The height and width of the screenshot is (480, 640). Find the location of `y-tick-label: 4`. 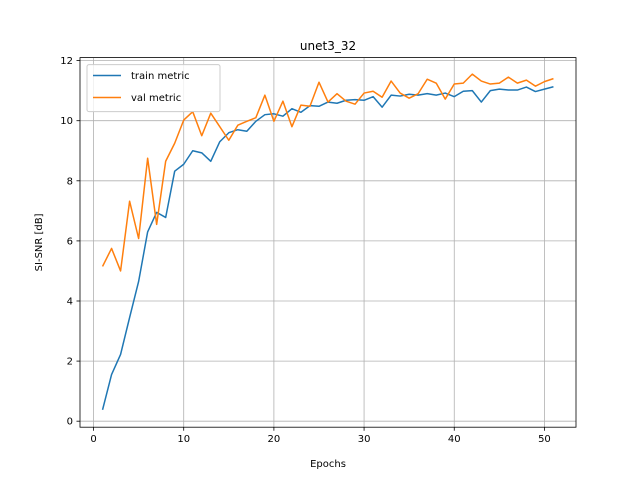

y-tick-label: 4 is located at coordinates (70, 301).